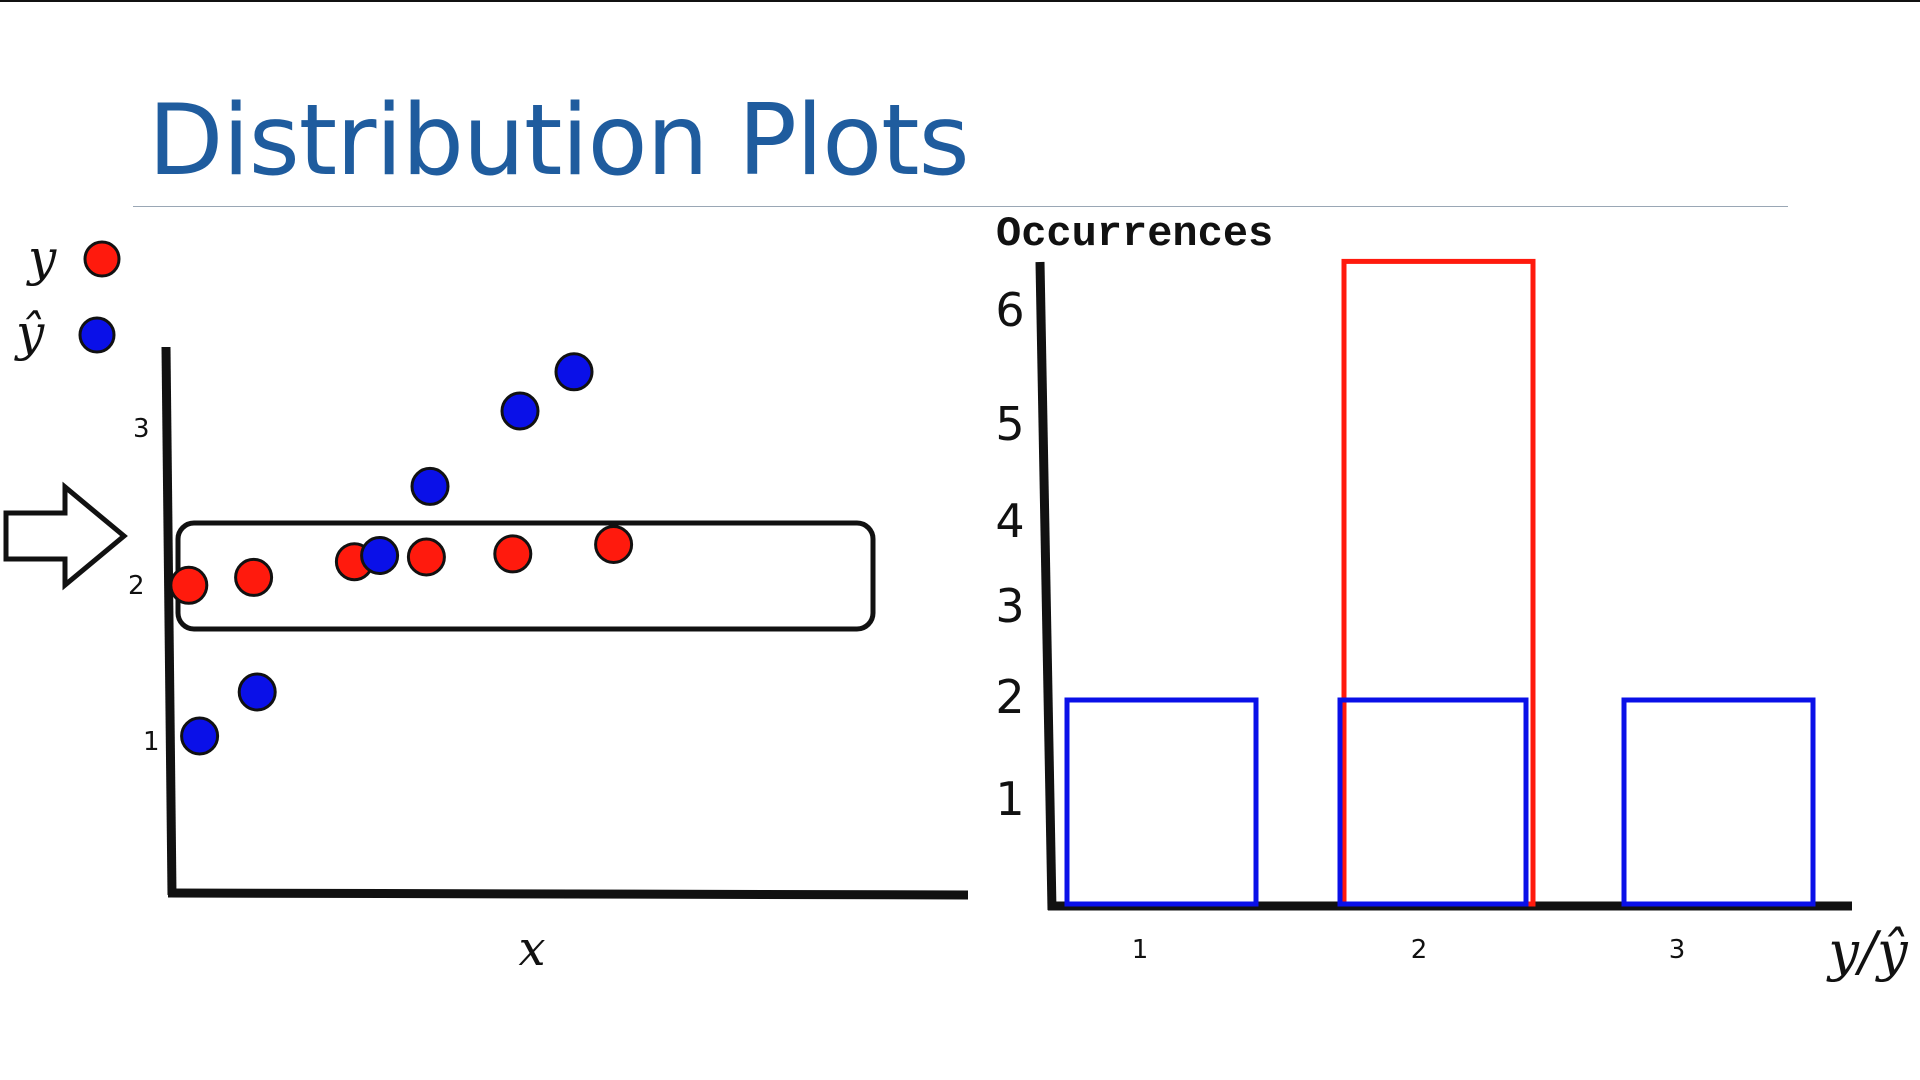 The image size is (1920, 1080). Describe the element at coordinates (1009, 606) in the screenshot. I see `histogram-ytick-3: 3` at that location.